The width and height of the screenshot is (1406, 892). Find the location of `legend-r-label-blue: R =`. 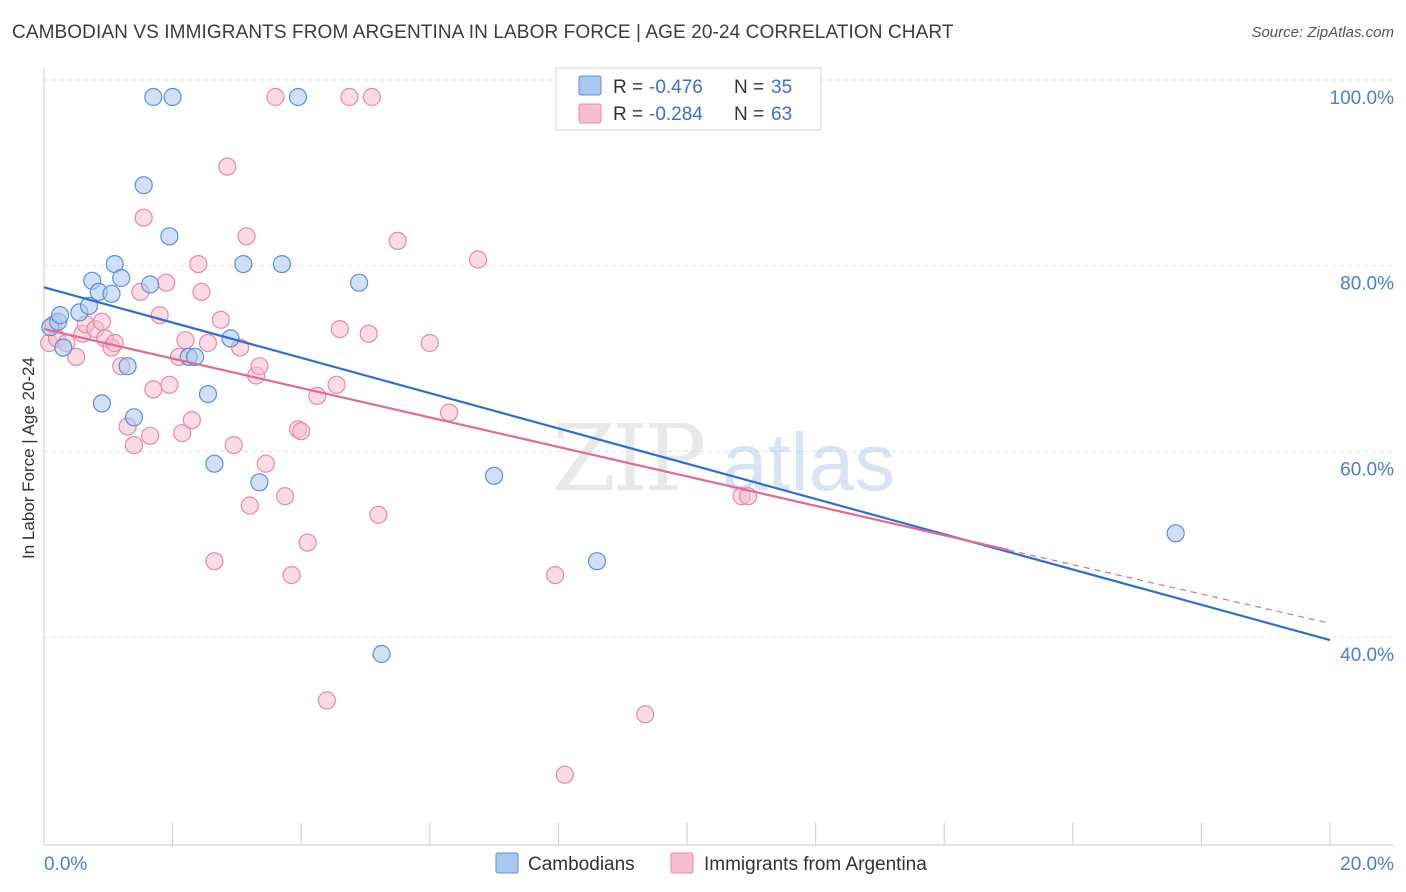

legend-r-label-blue: R = is located at coordinates (628, 87).